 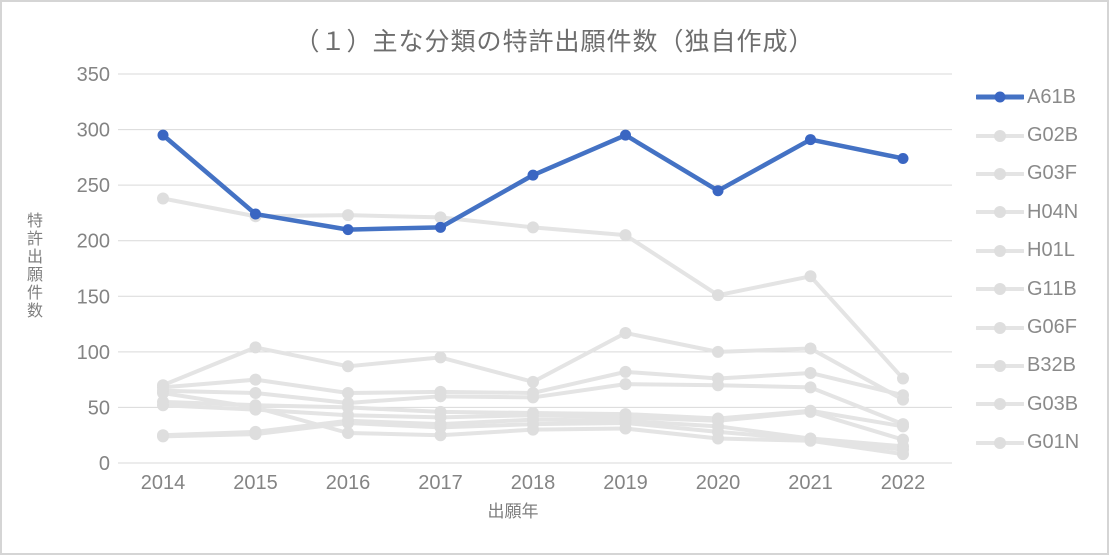 I want to click on legend-label-B32B: B32B, so click(x=1051, y=365).